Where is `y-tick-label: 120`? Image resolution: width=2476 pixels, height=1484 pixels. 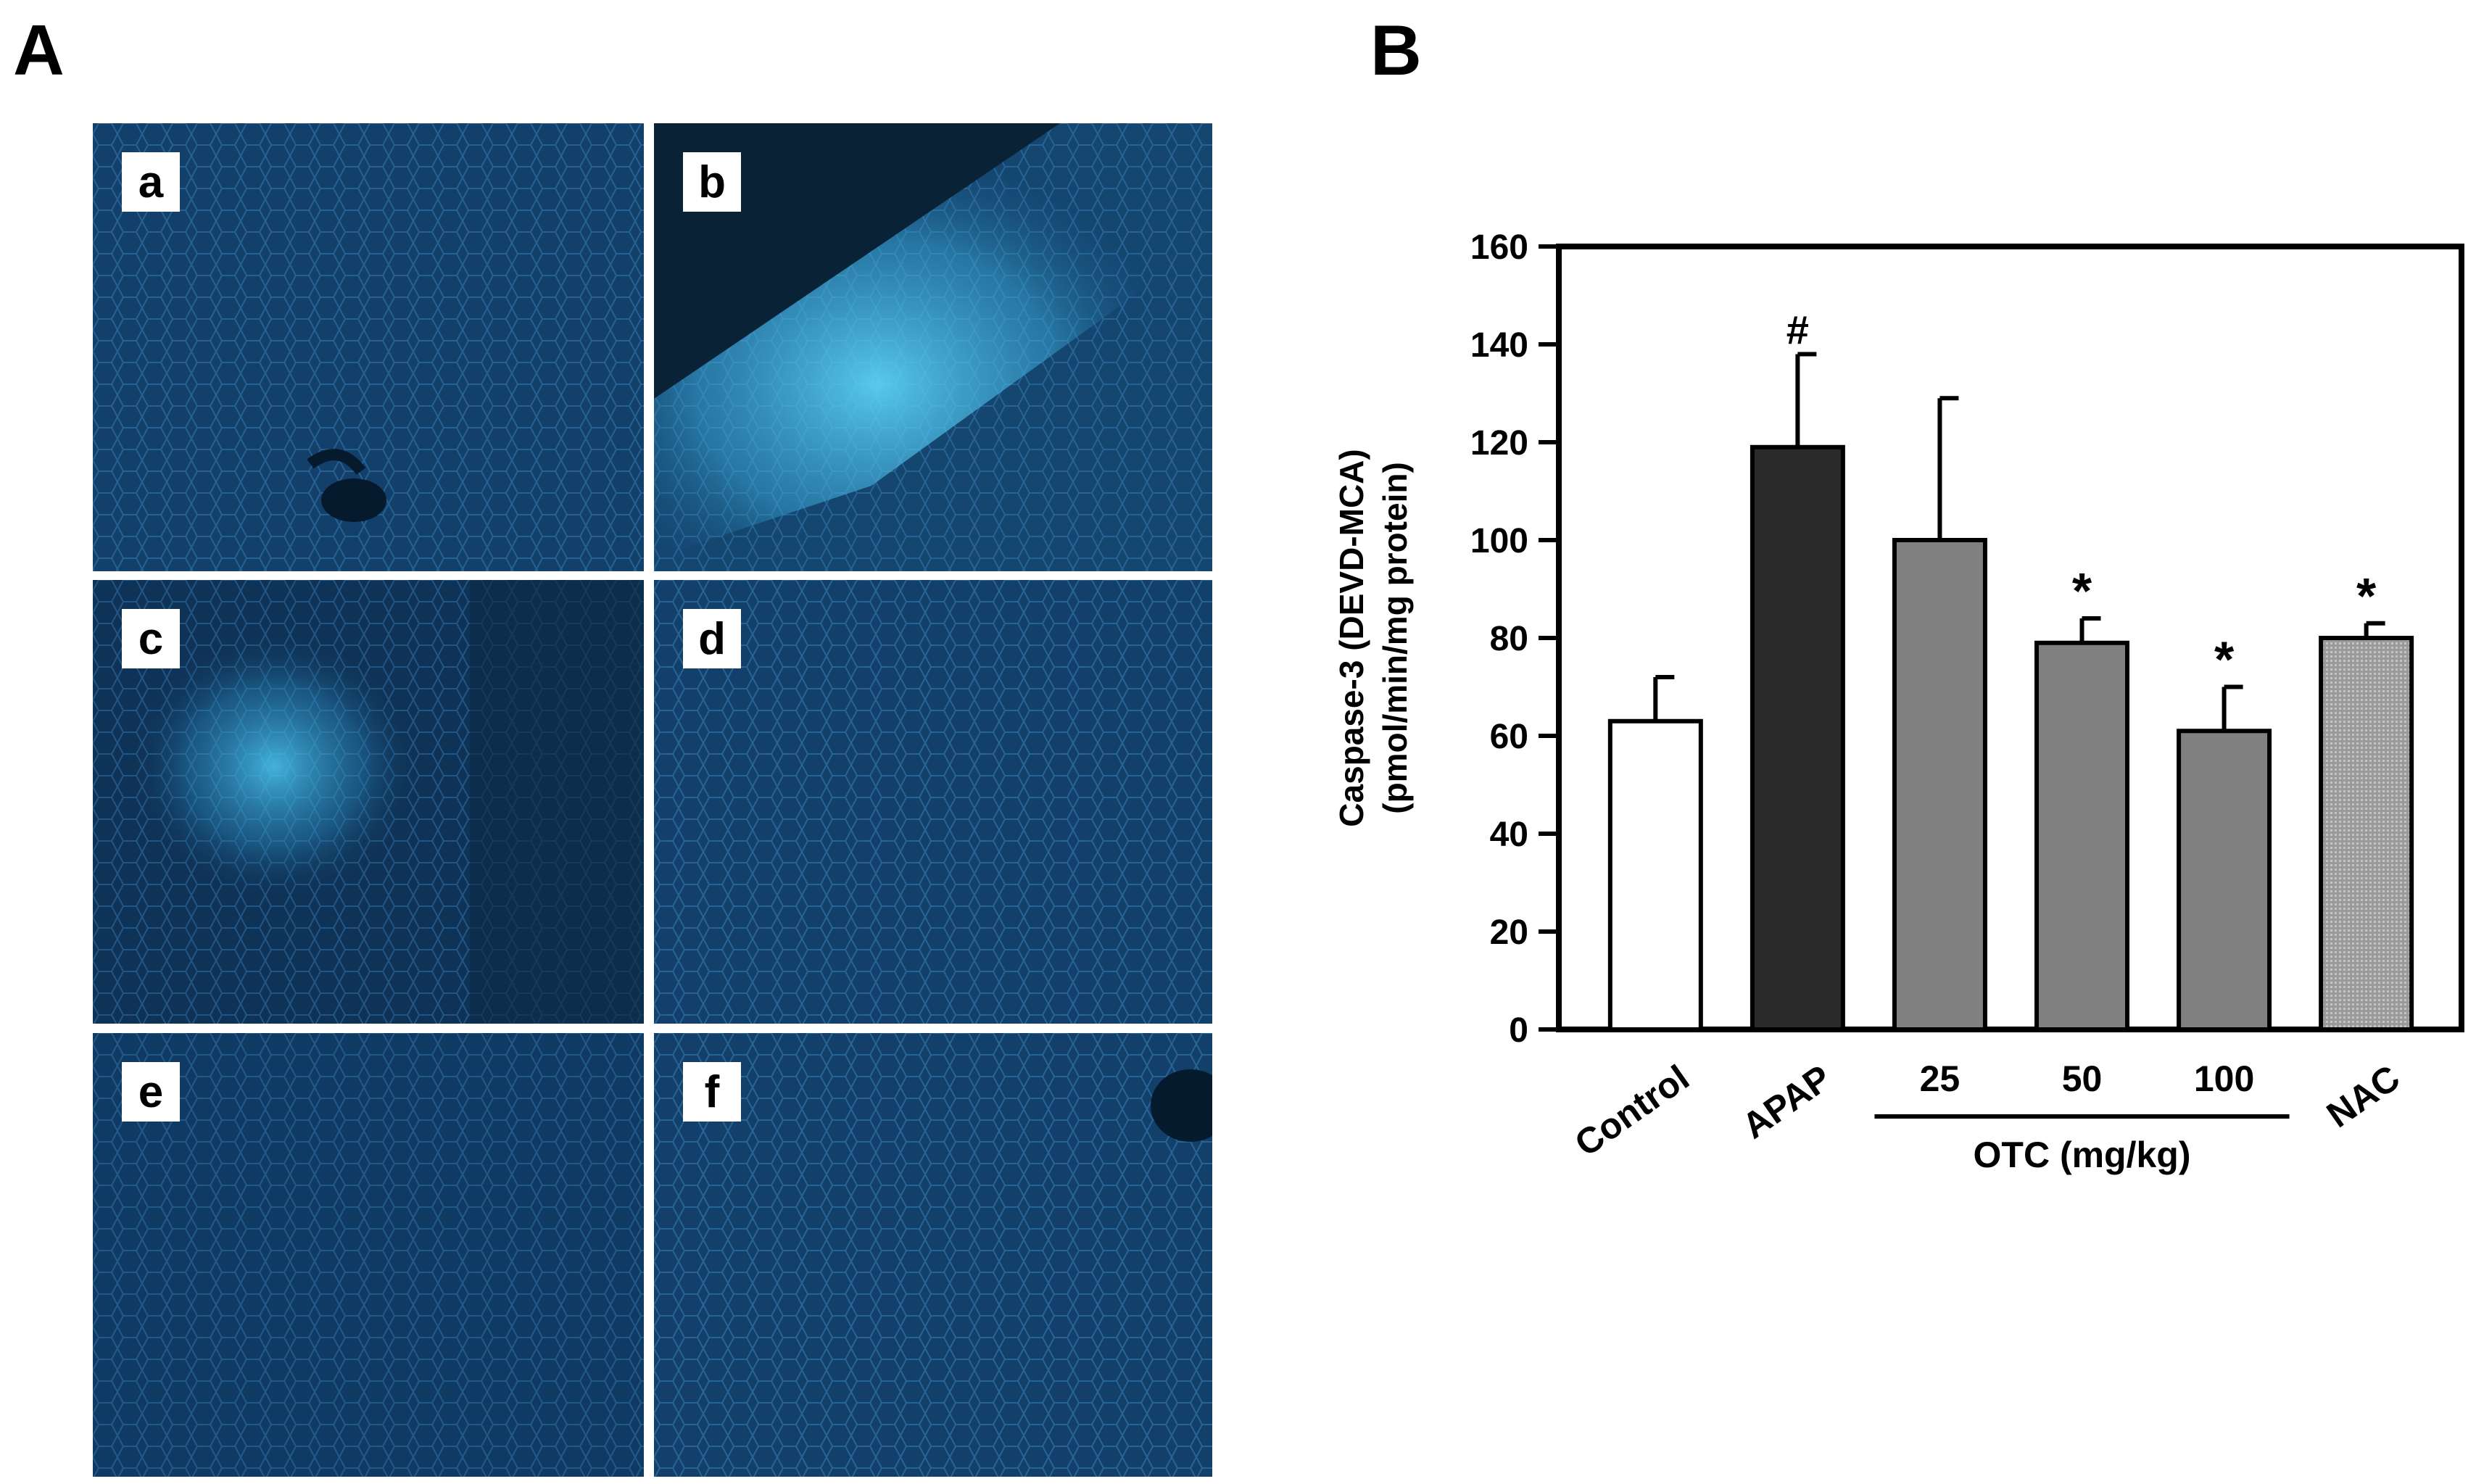 y-tick-label: 120 is located at coordinates (1499, 443).